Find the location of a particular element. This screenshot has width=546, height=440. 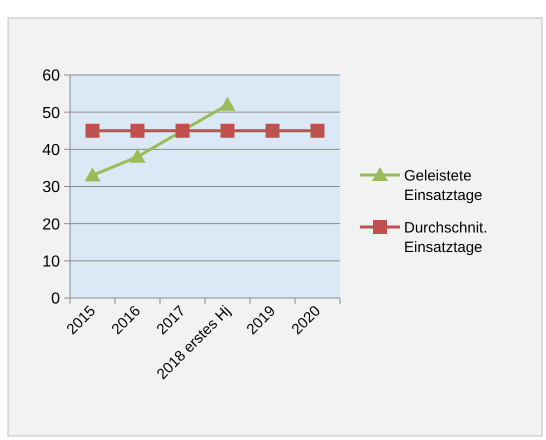

y-tick-label: 60 is located at coordinates (51, 76).